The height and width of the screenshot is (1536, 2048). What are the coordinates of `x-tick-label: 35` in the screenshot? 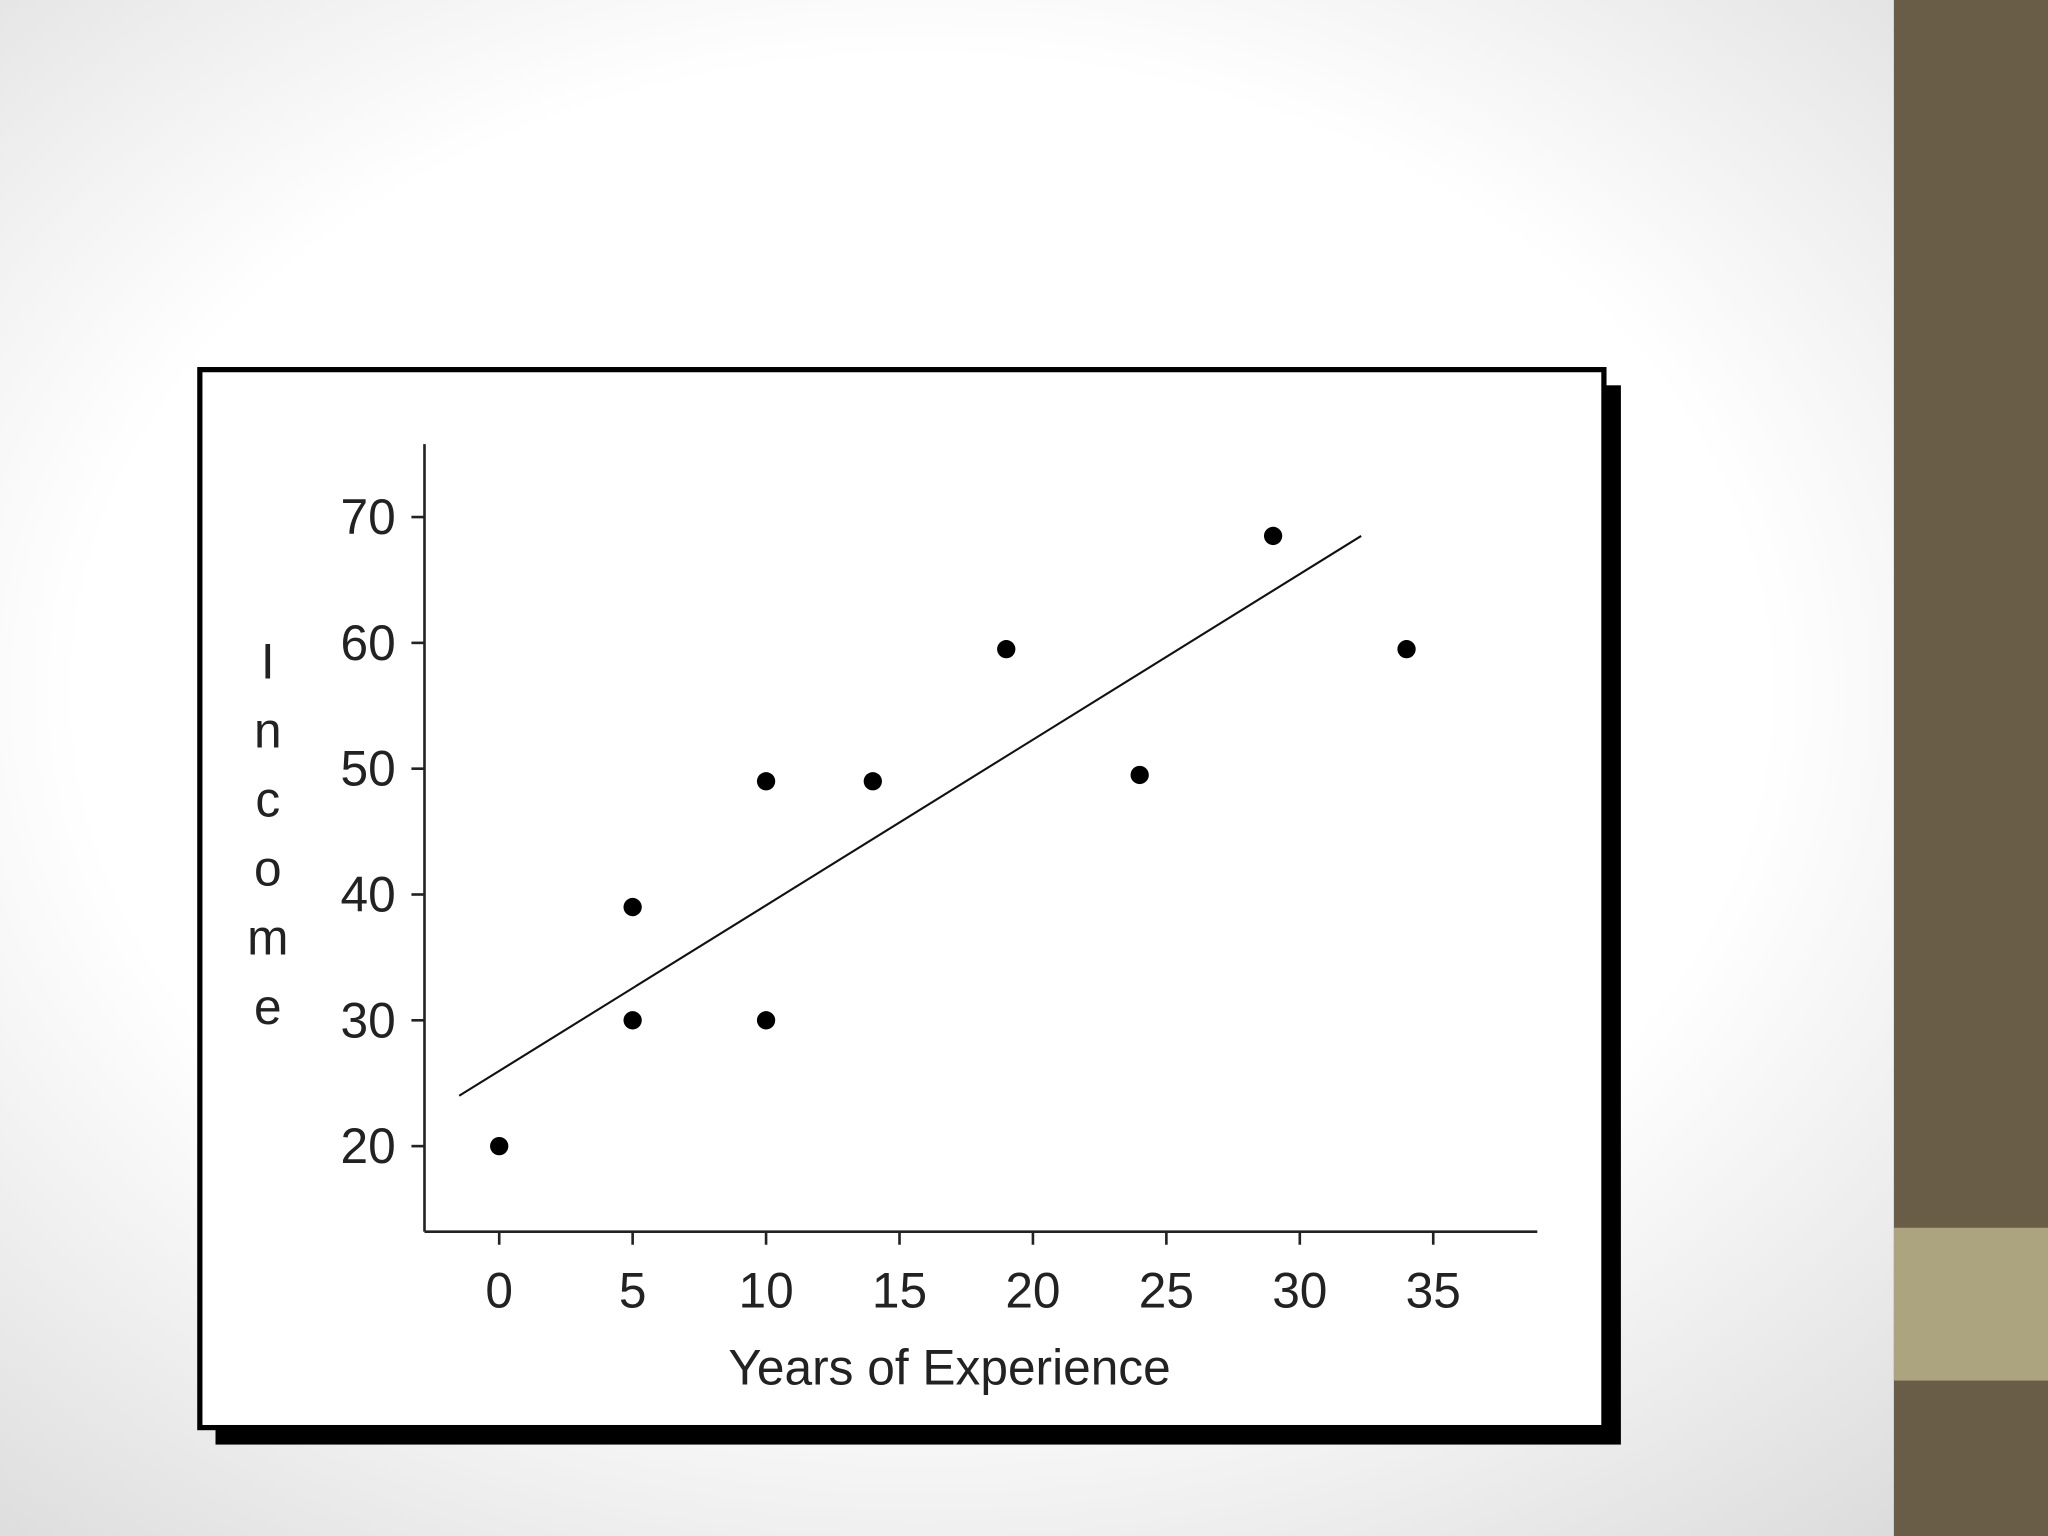 It's located at (1433, 1290).